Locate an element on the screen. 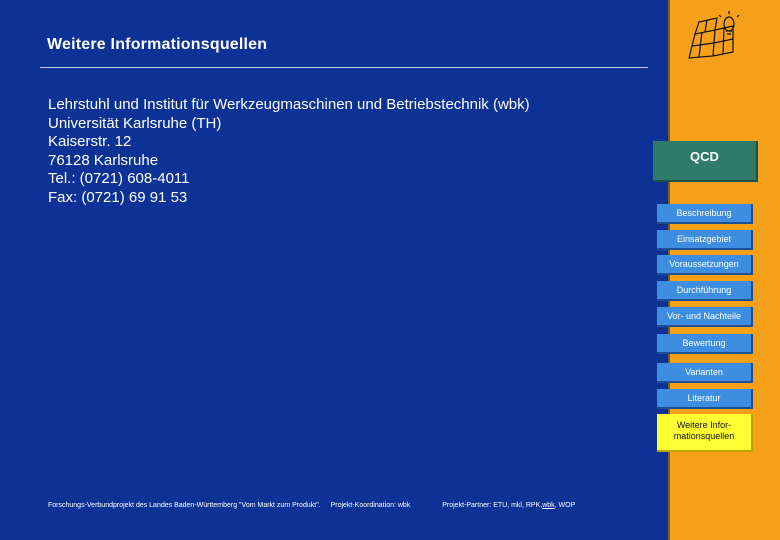  nav-voraussetzungen-button: Voraussetzungen is located at coordinates (705, 265).